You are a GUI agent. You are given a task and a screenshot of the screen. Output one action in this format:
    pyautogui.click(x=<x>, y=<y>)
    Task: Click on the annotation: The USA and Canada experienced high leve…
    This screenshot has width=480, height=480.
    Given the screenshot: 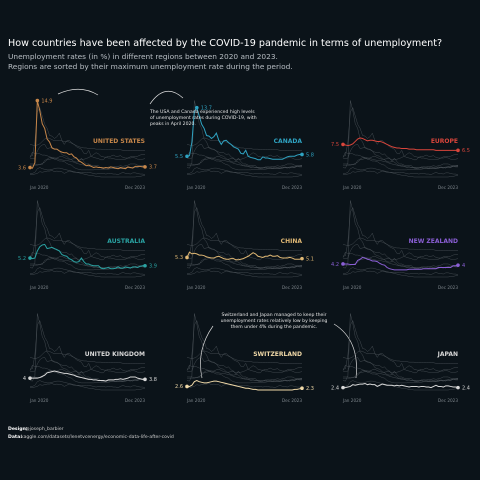 What is the action you would take?
    pyautogui.click(x=203, y=119)
    